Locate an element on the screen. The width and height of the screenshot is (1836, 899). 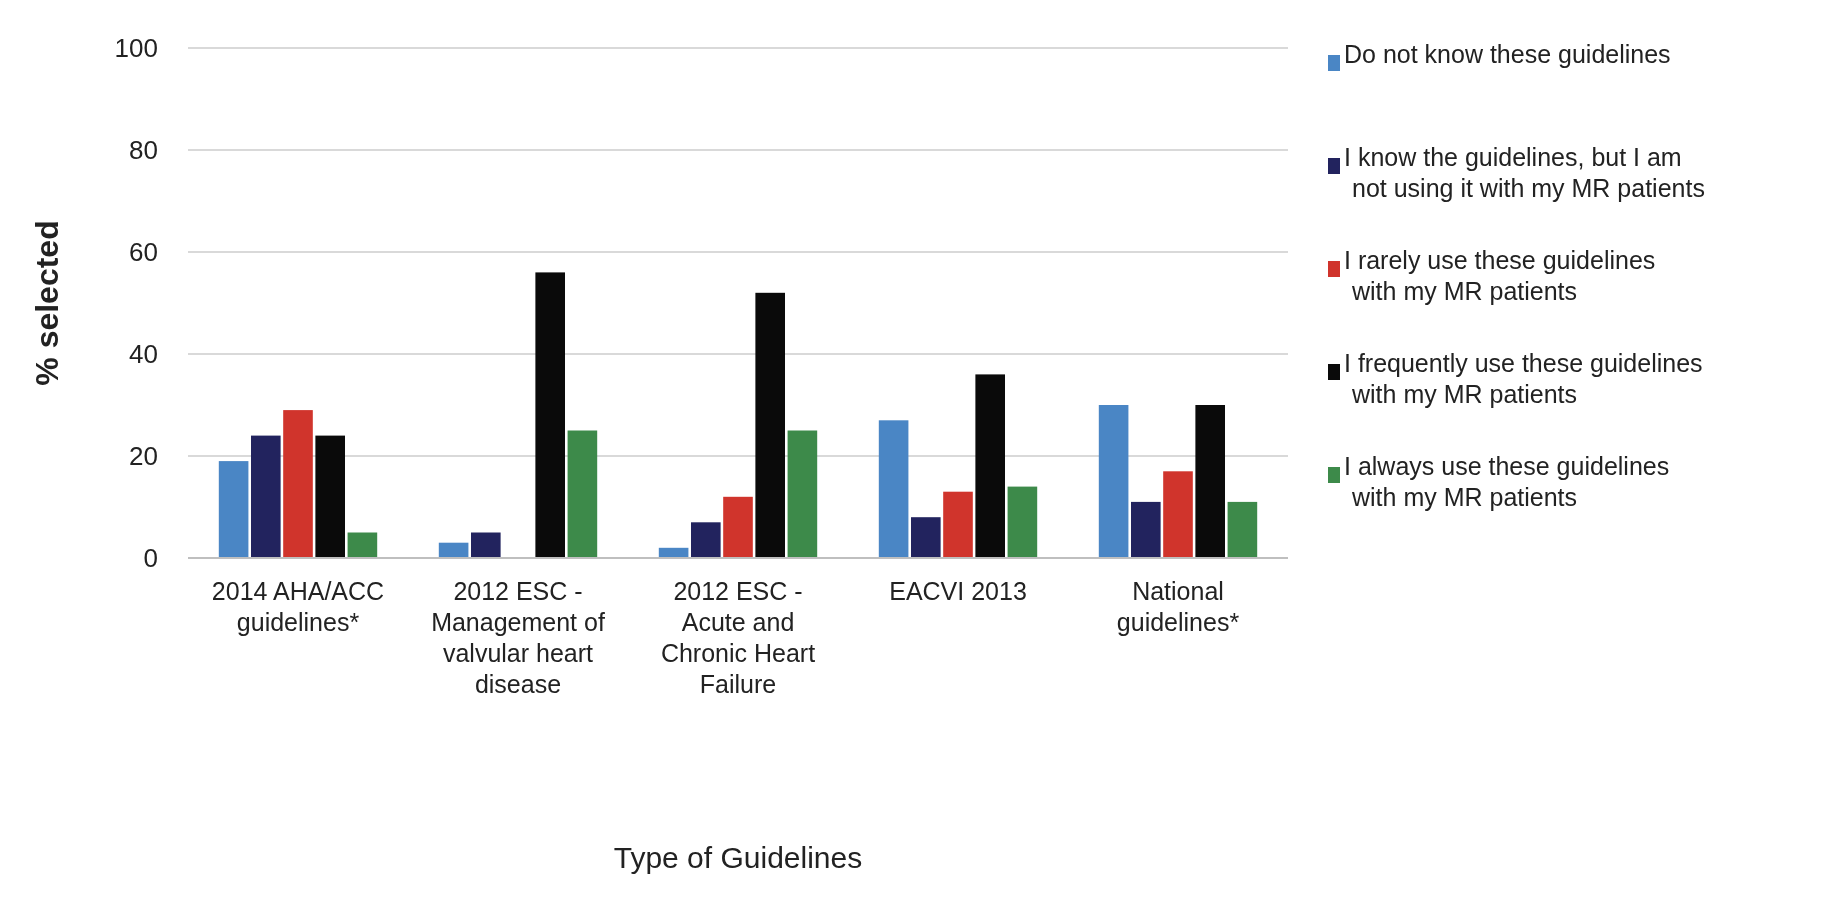
x-tick-label: 2012 ESC - Management of valvular heart disease is located at coordinates (518, 637).